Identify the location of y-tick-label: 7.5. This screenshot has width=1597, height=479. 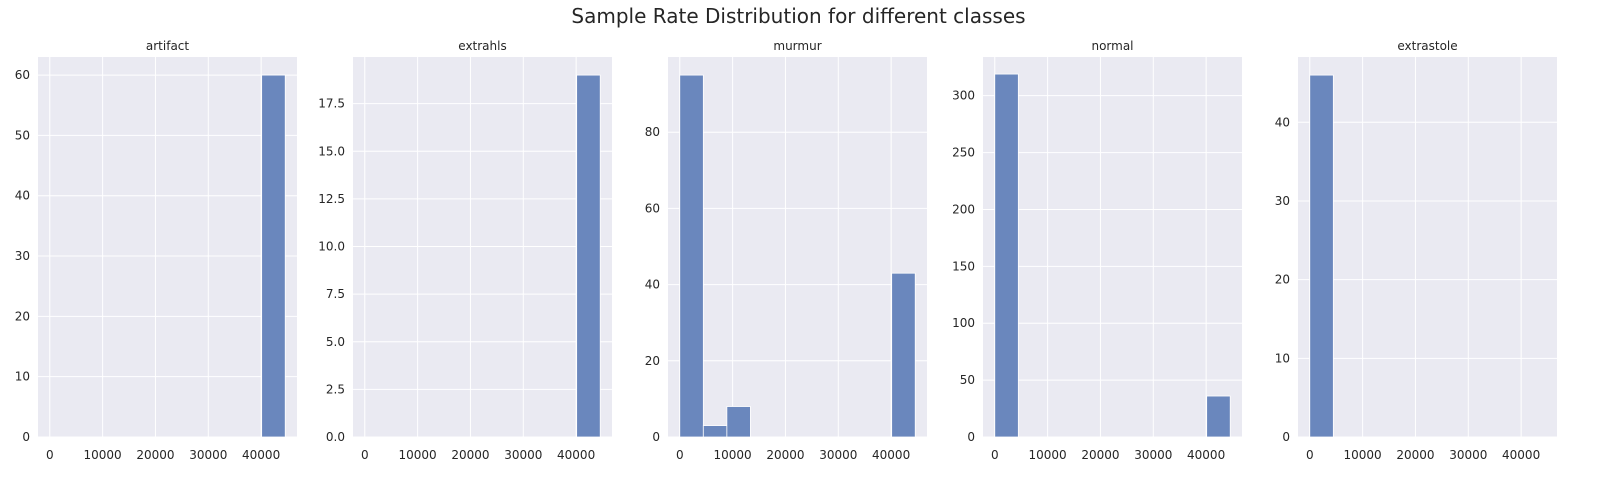
(335, 294).